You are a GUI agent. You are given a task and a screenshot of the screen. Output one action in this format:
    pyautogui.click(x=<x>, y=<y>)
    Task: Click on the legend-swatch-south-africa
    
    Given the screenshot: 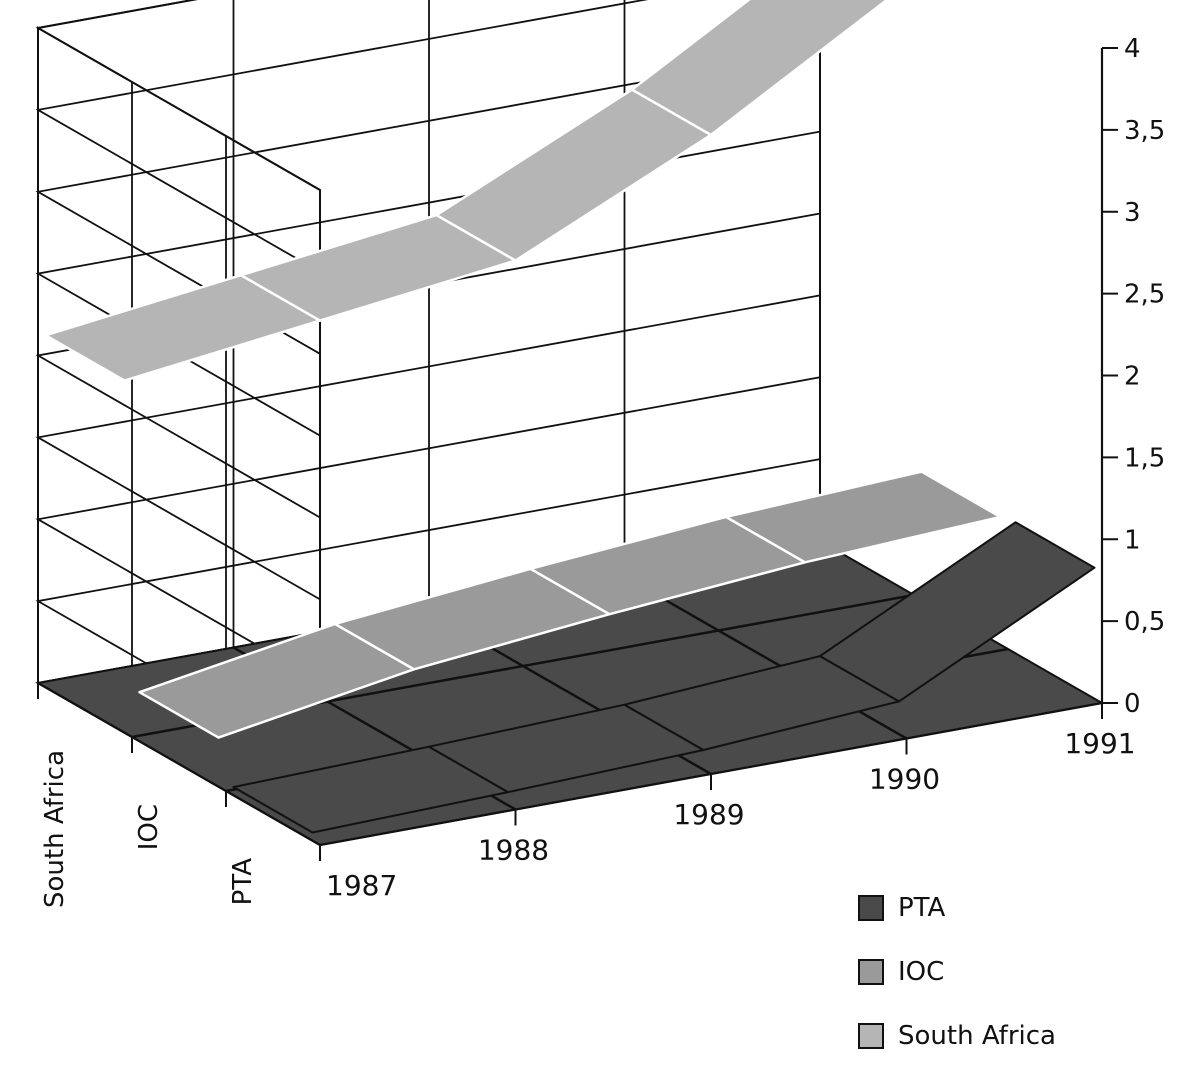 What is the action you would take?
    pyautogui.click(x=871, y=1036)
    